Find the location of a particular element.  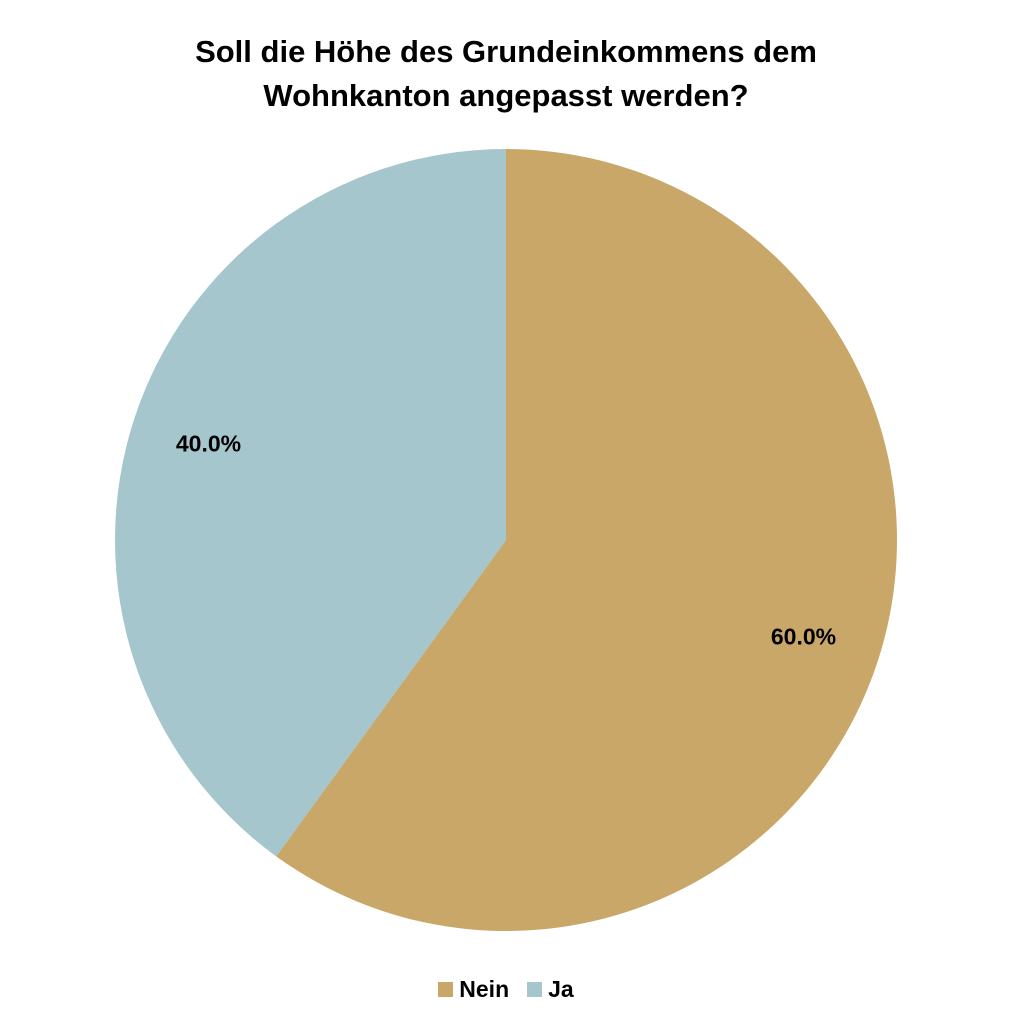

legend-item-nein: Nein is located at coordinates (473, 989).